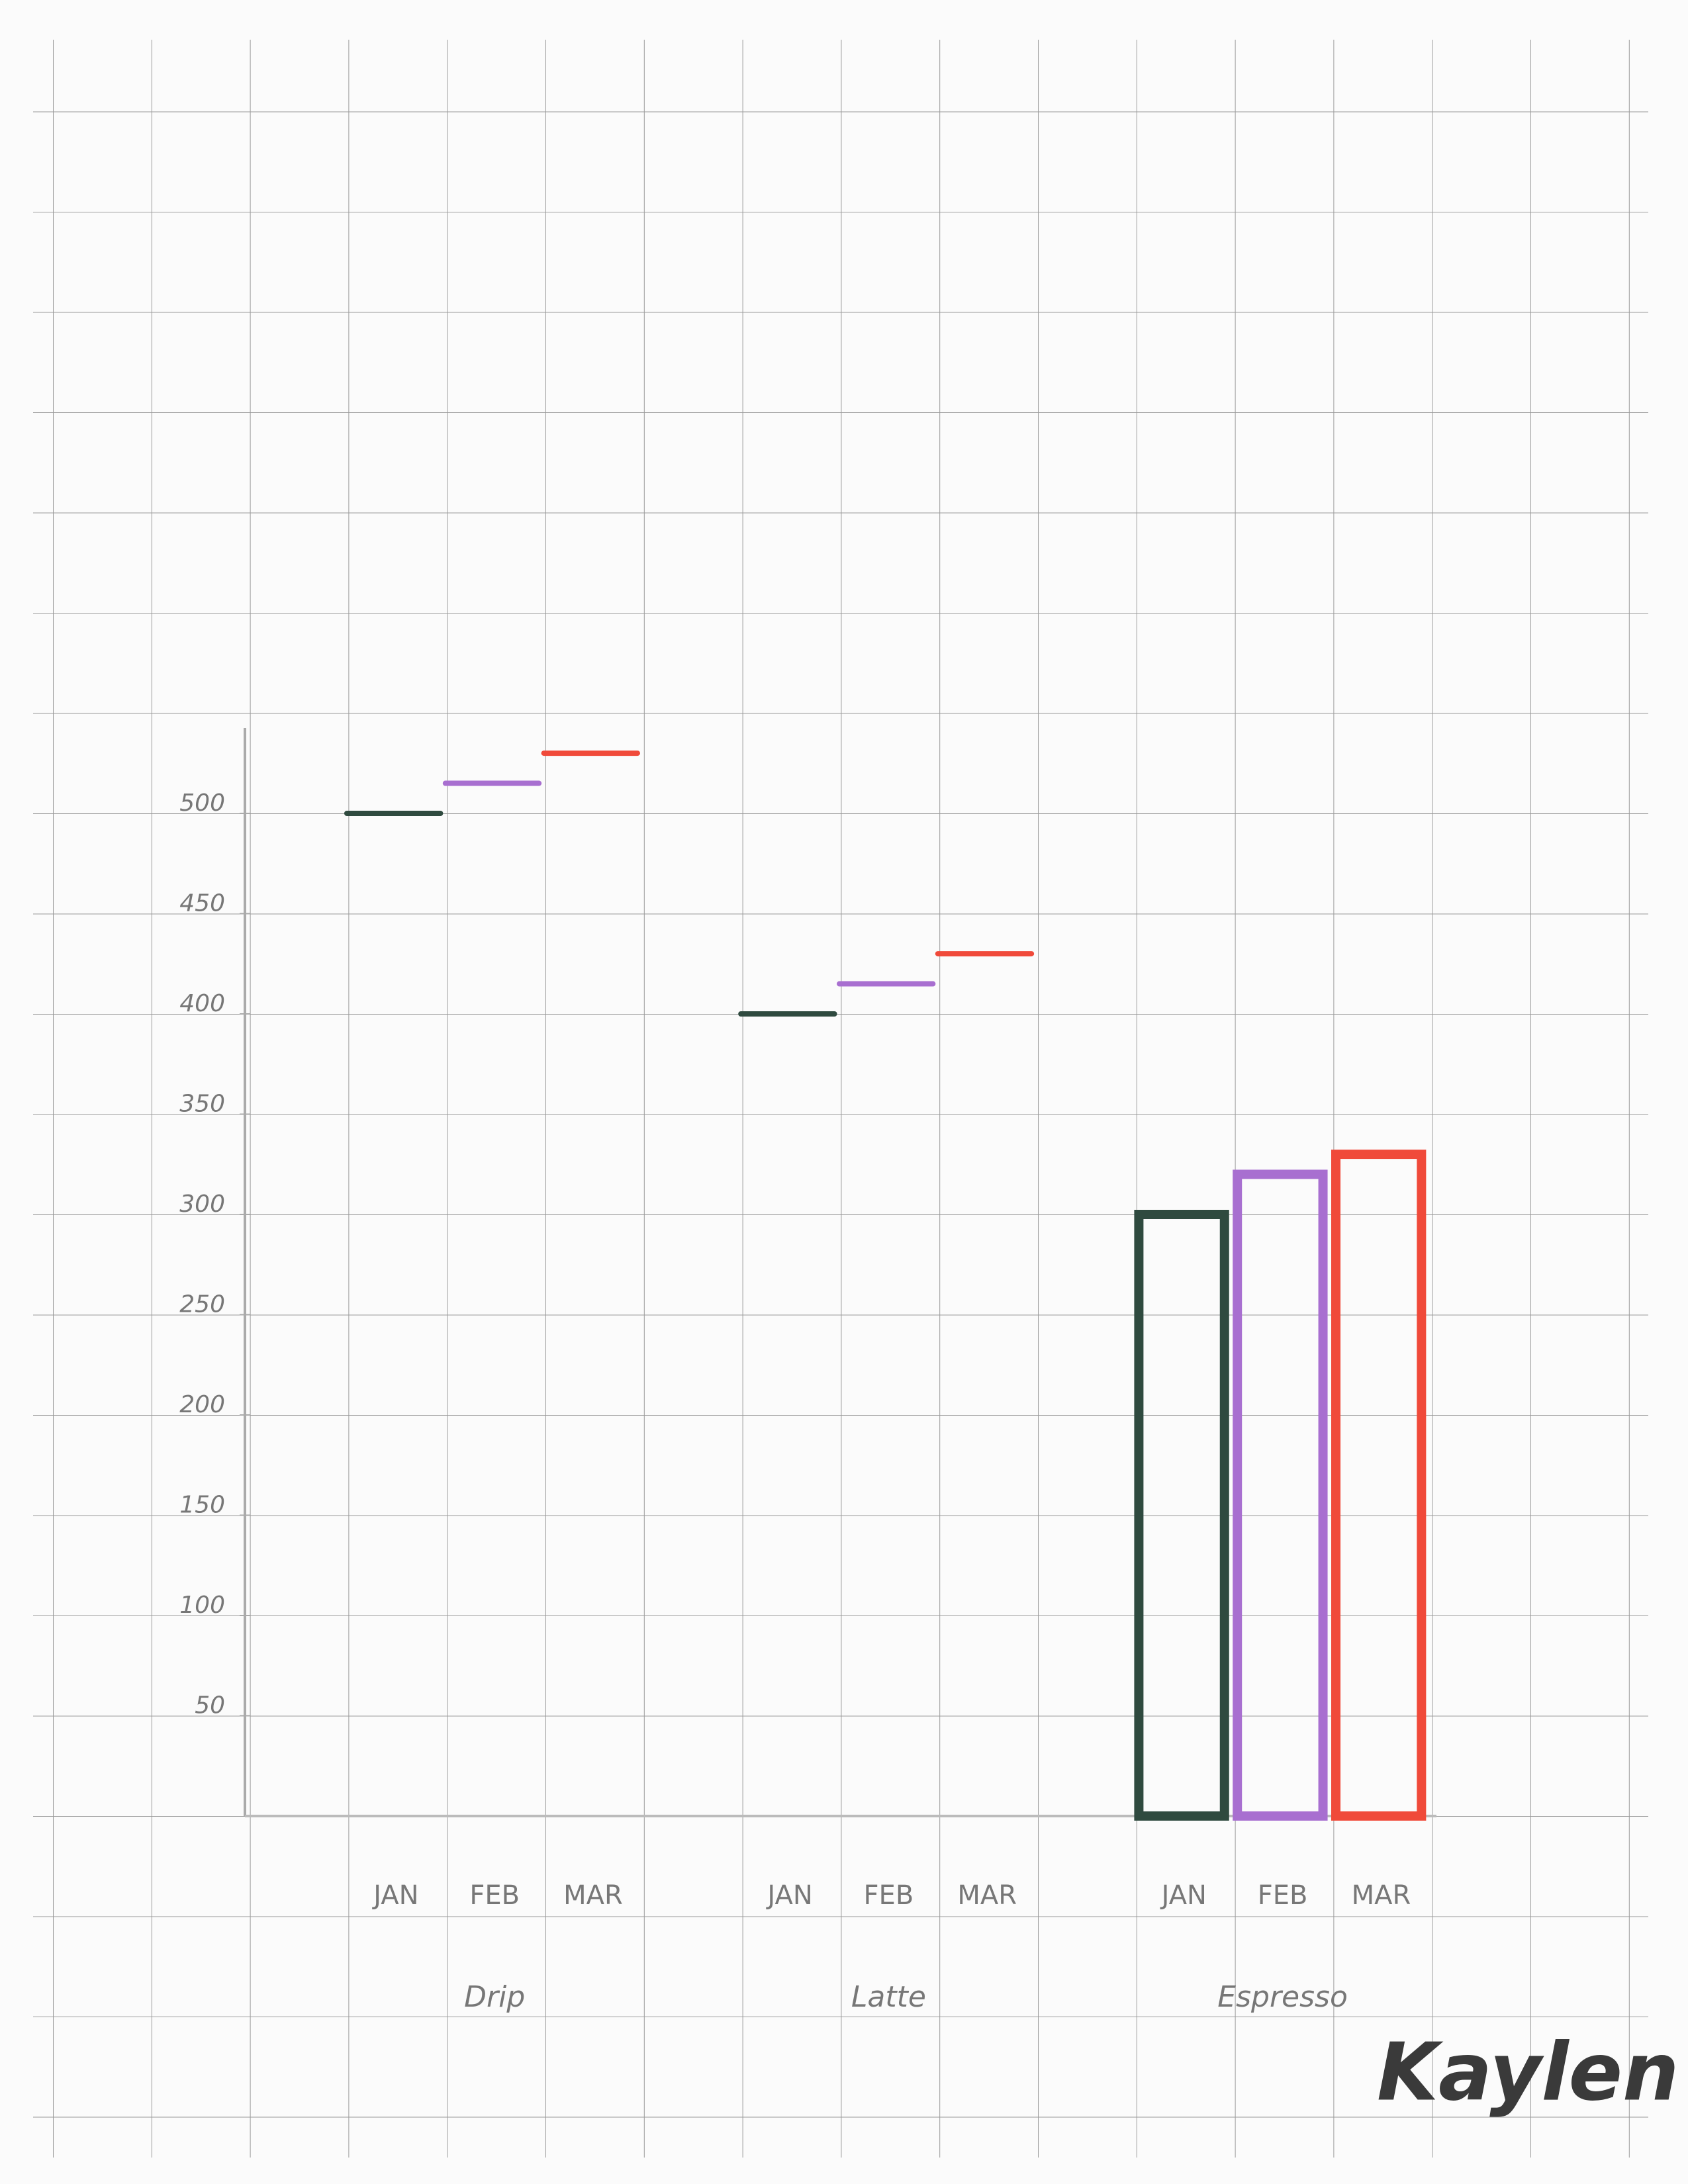 The height and width of the screenshot is (2184, 1688). Describe the element at coordinates (202, 1304) in the screenshot. I see `y-tick-label: 250` at that location.